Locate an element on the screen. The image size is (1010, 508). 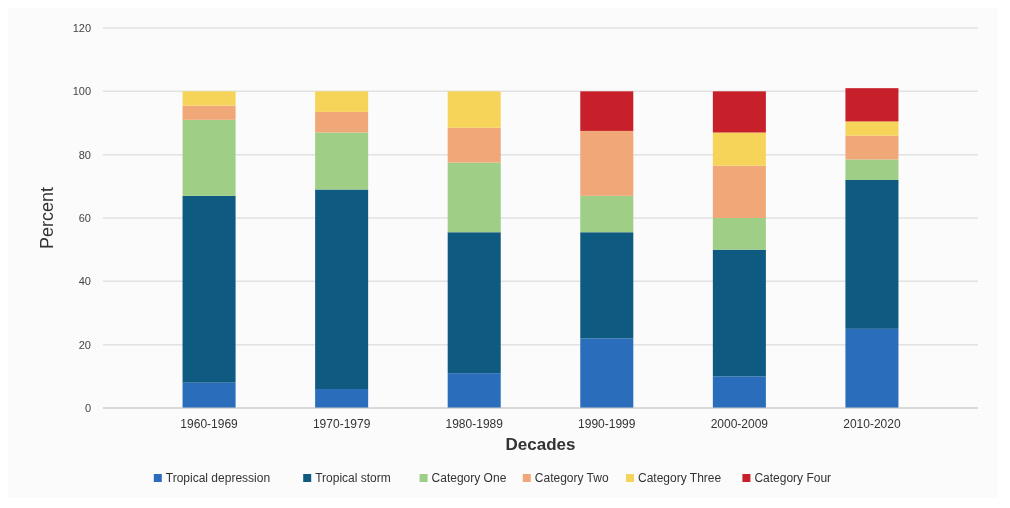
y-axis-title: Percent is located at coordinates (47, 218).